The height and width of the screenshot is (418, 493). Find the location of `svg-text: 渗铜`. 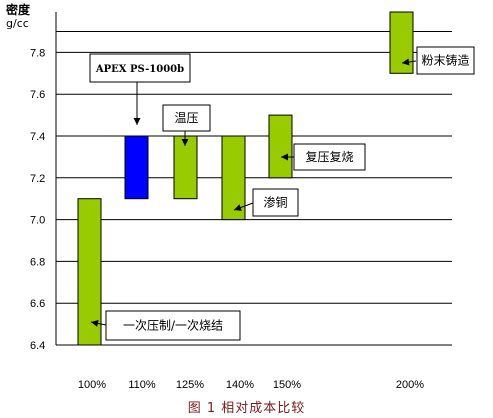

svg-text: 渗铜 is located at coordinates (275, 202).